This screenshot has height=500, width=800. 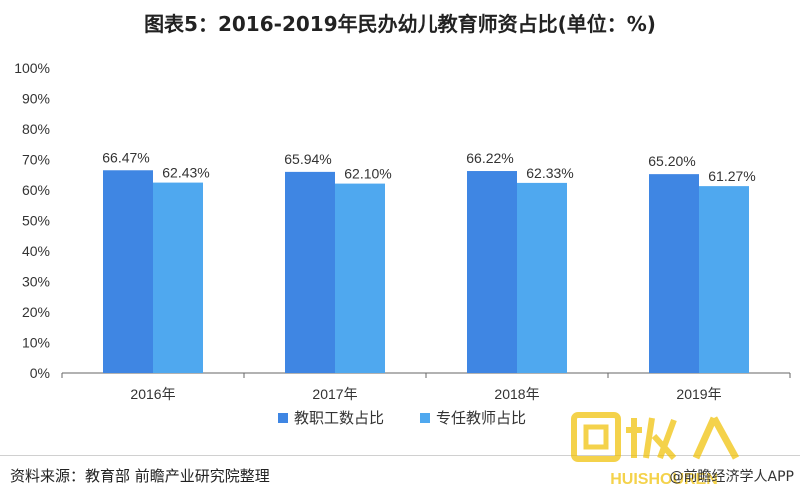 I want to click on y-tick-label: 20%, so click(x=36, y=312).